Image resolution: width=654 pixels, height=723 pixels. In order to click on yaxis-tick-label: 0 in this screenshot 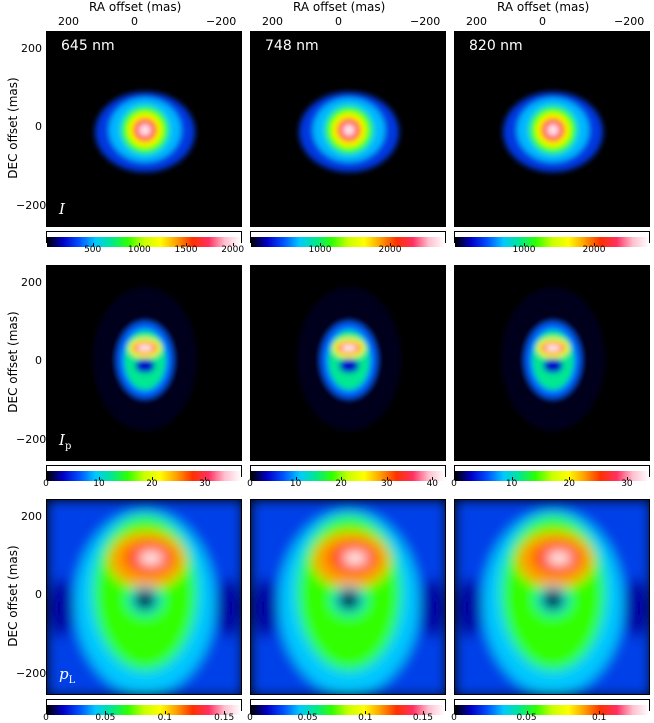, I will do `click(38, 594)`.